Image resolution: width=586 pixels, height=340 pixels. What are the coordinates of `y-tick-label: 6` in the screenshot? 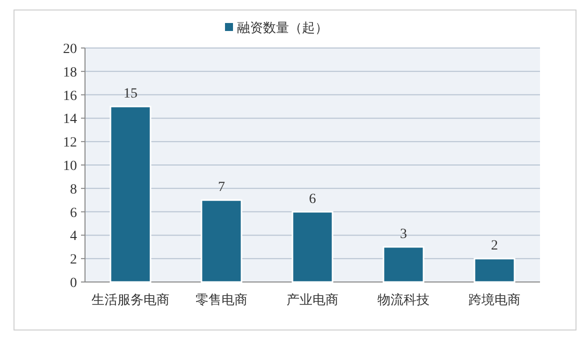 It's located at (73, 213).